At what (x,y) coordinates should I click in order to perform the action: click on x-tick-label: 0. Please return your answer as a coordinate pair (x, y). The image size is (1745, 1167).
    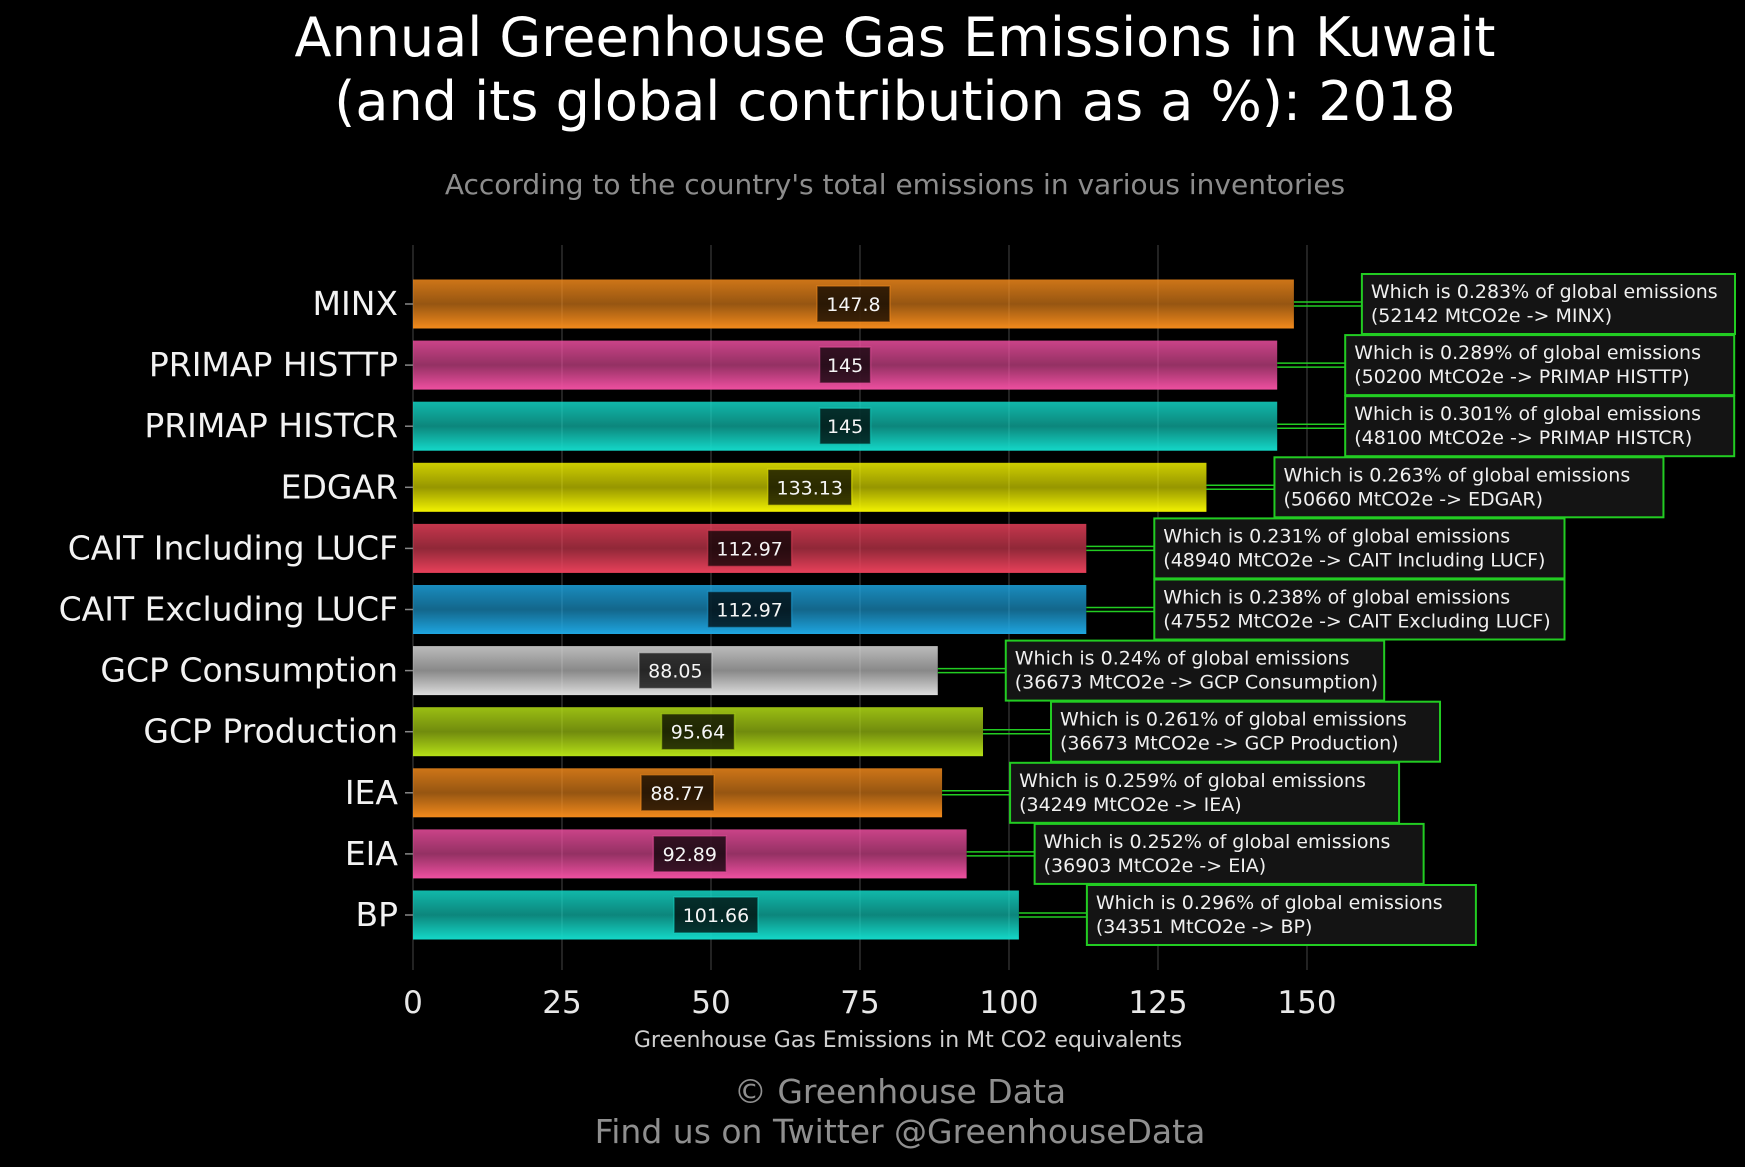
    Looking at the image, I should click on (413, 1003).